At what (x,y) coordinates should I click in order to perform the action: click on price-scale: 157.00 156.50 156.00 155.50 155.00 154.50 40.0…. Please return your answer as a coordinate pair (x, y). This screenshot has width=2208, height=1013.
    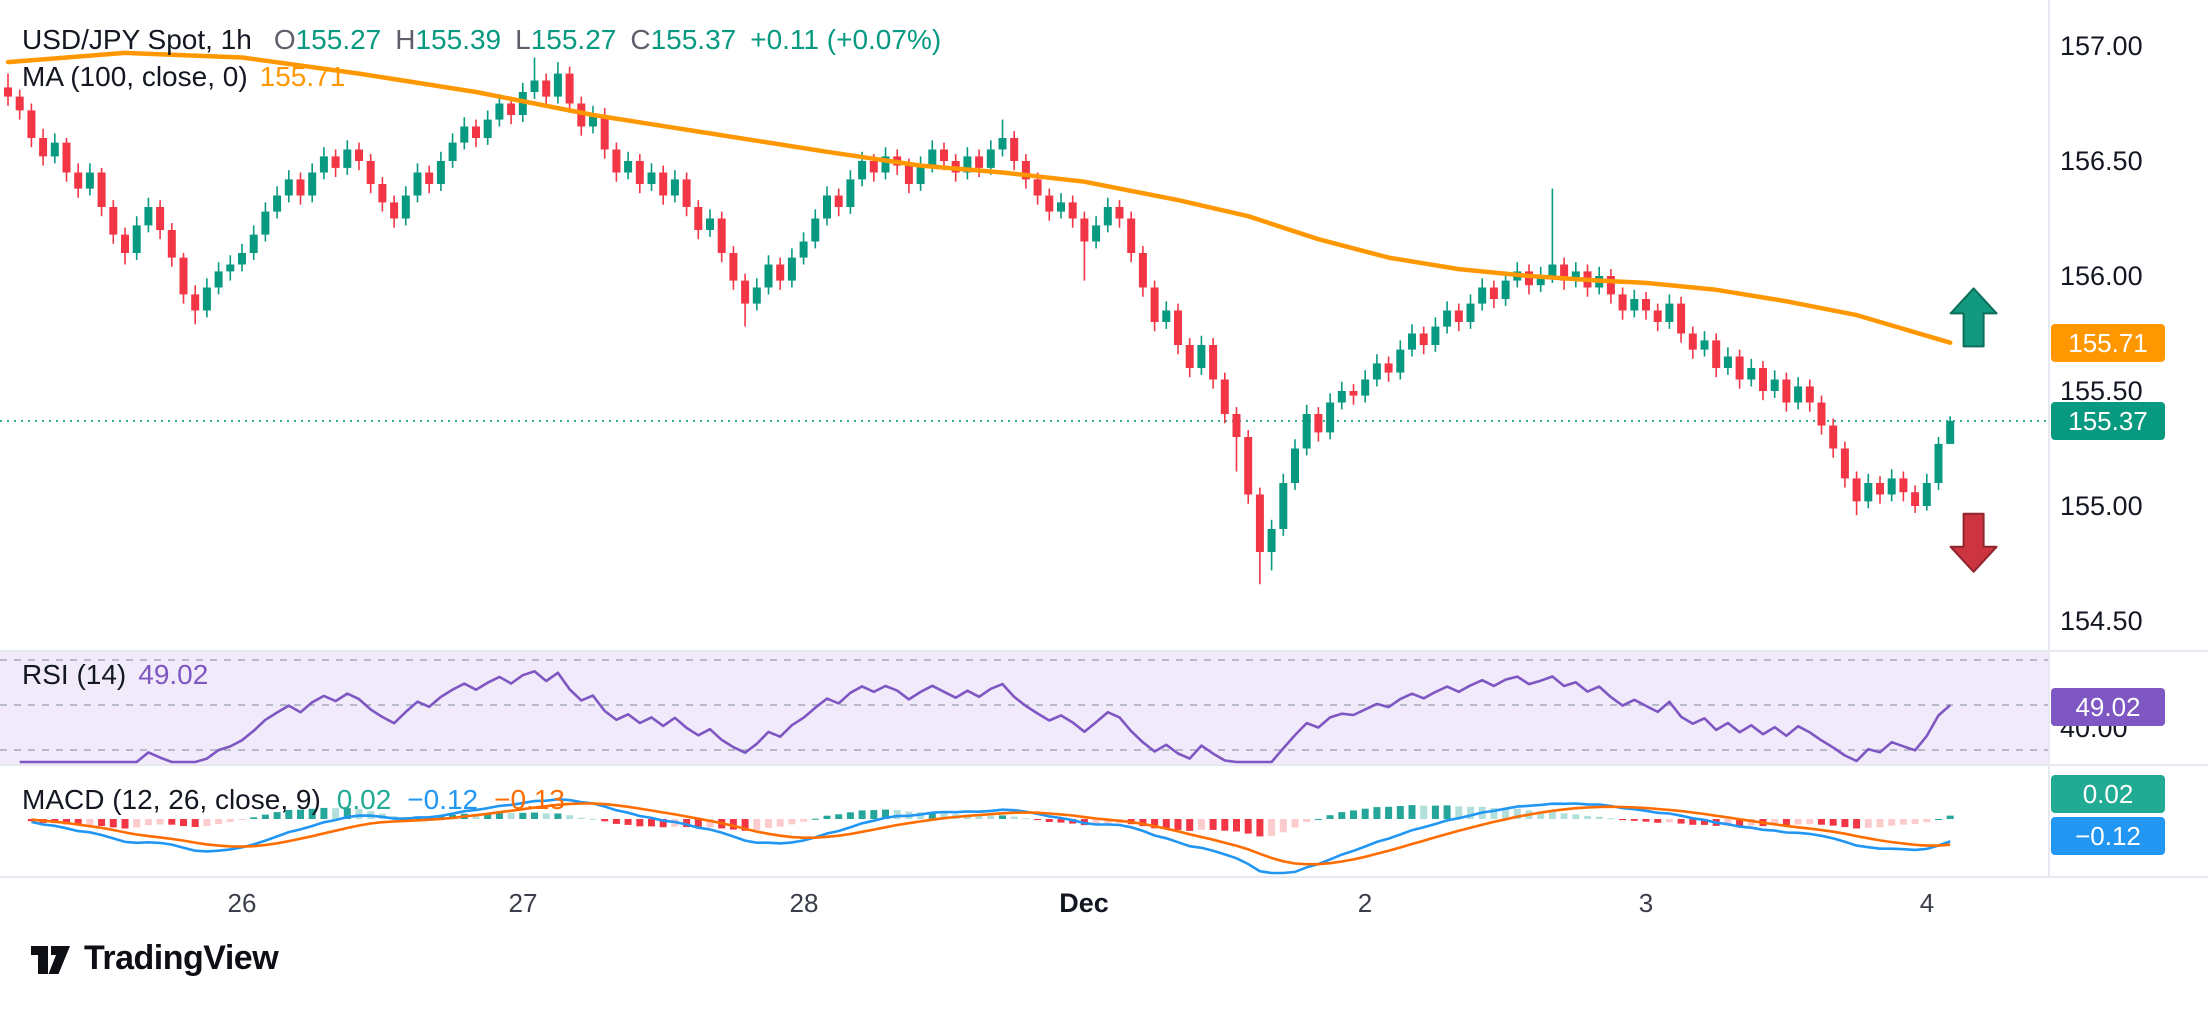
    Looking at the image, I should click on (2128, 438).